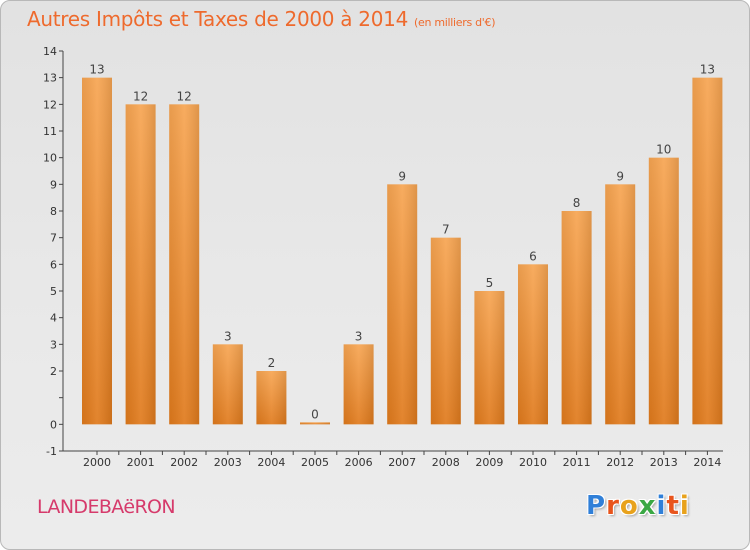 This screenshot has width=750, height=550. Describe the element at coordinates (489, 462) in the screenshot. I see `x-tick-label-2009: 2009` at that location.